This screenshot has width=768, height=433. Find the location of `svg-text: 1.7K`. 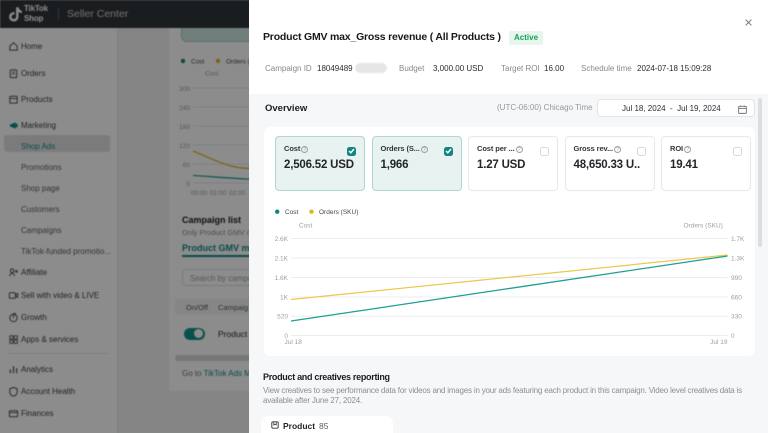

svg-text: 1.7K is located at coordinates (738, 239).